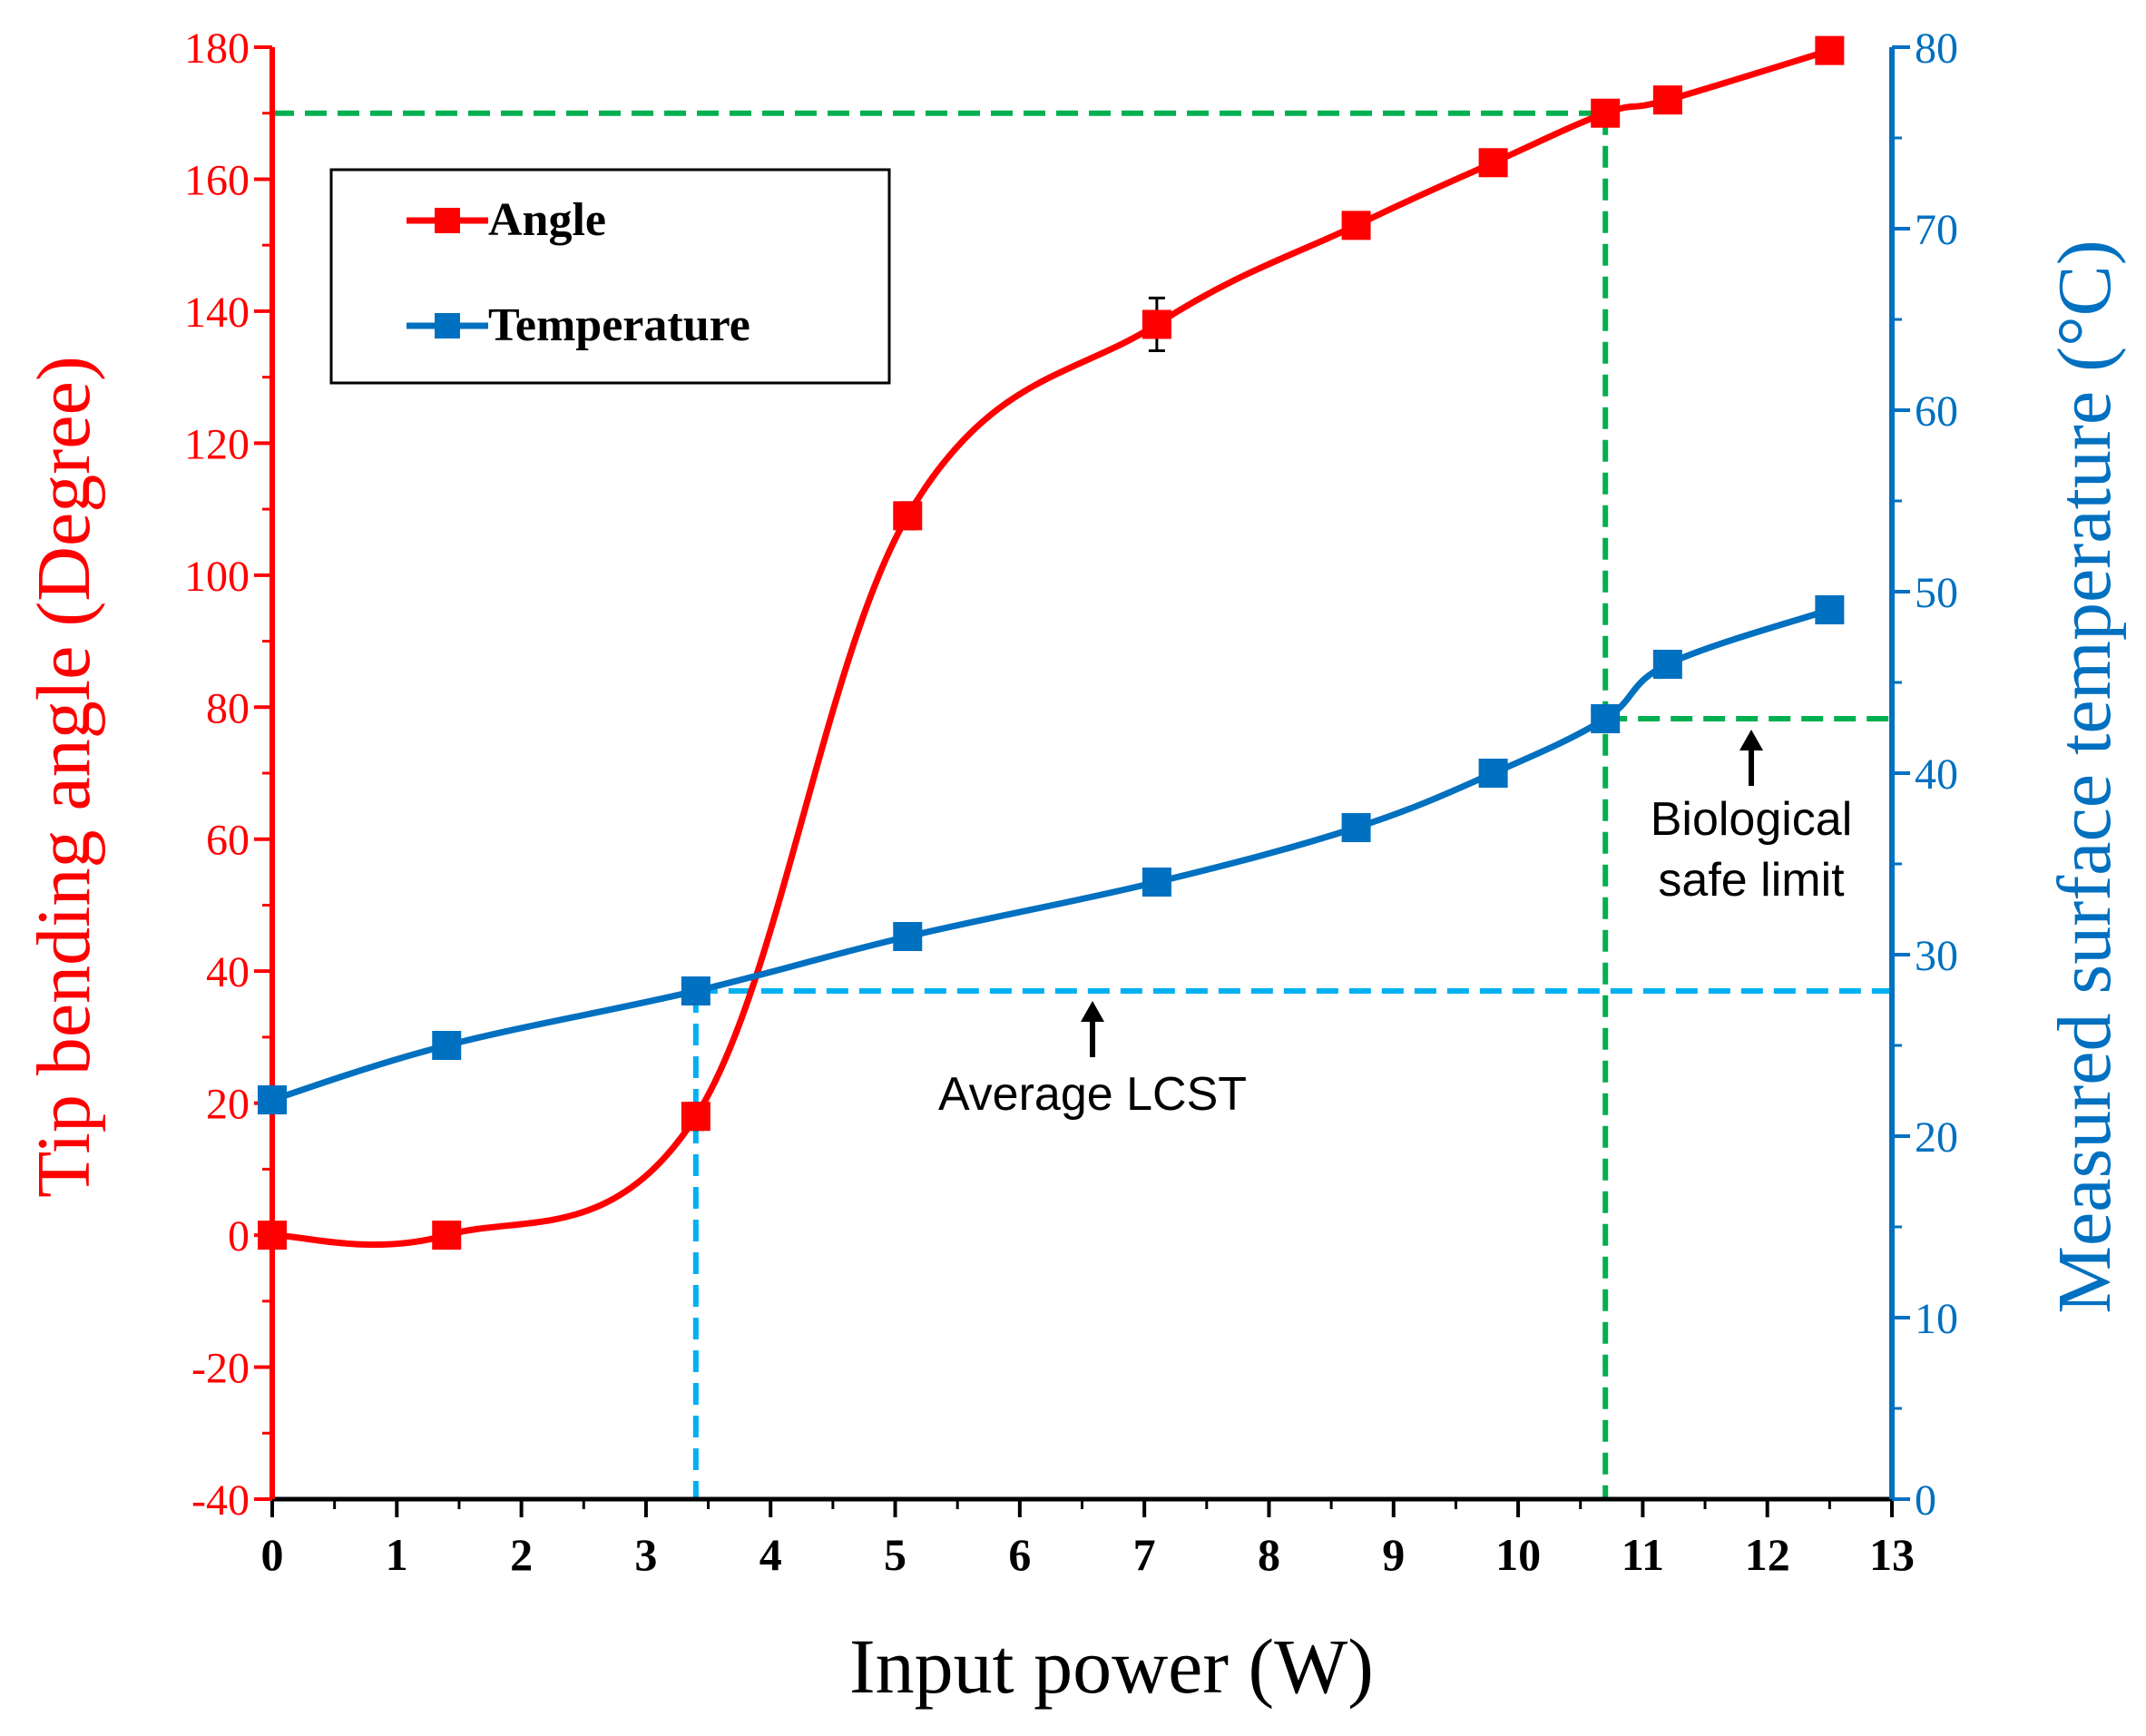 The width and height of the screenshot is (2146, 1736). What do you see at coordinates (1643, 1555) in the screenshot?
I see `x-tick-label: 11` at bounding box center [1643, 1555].